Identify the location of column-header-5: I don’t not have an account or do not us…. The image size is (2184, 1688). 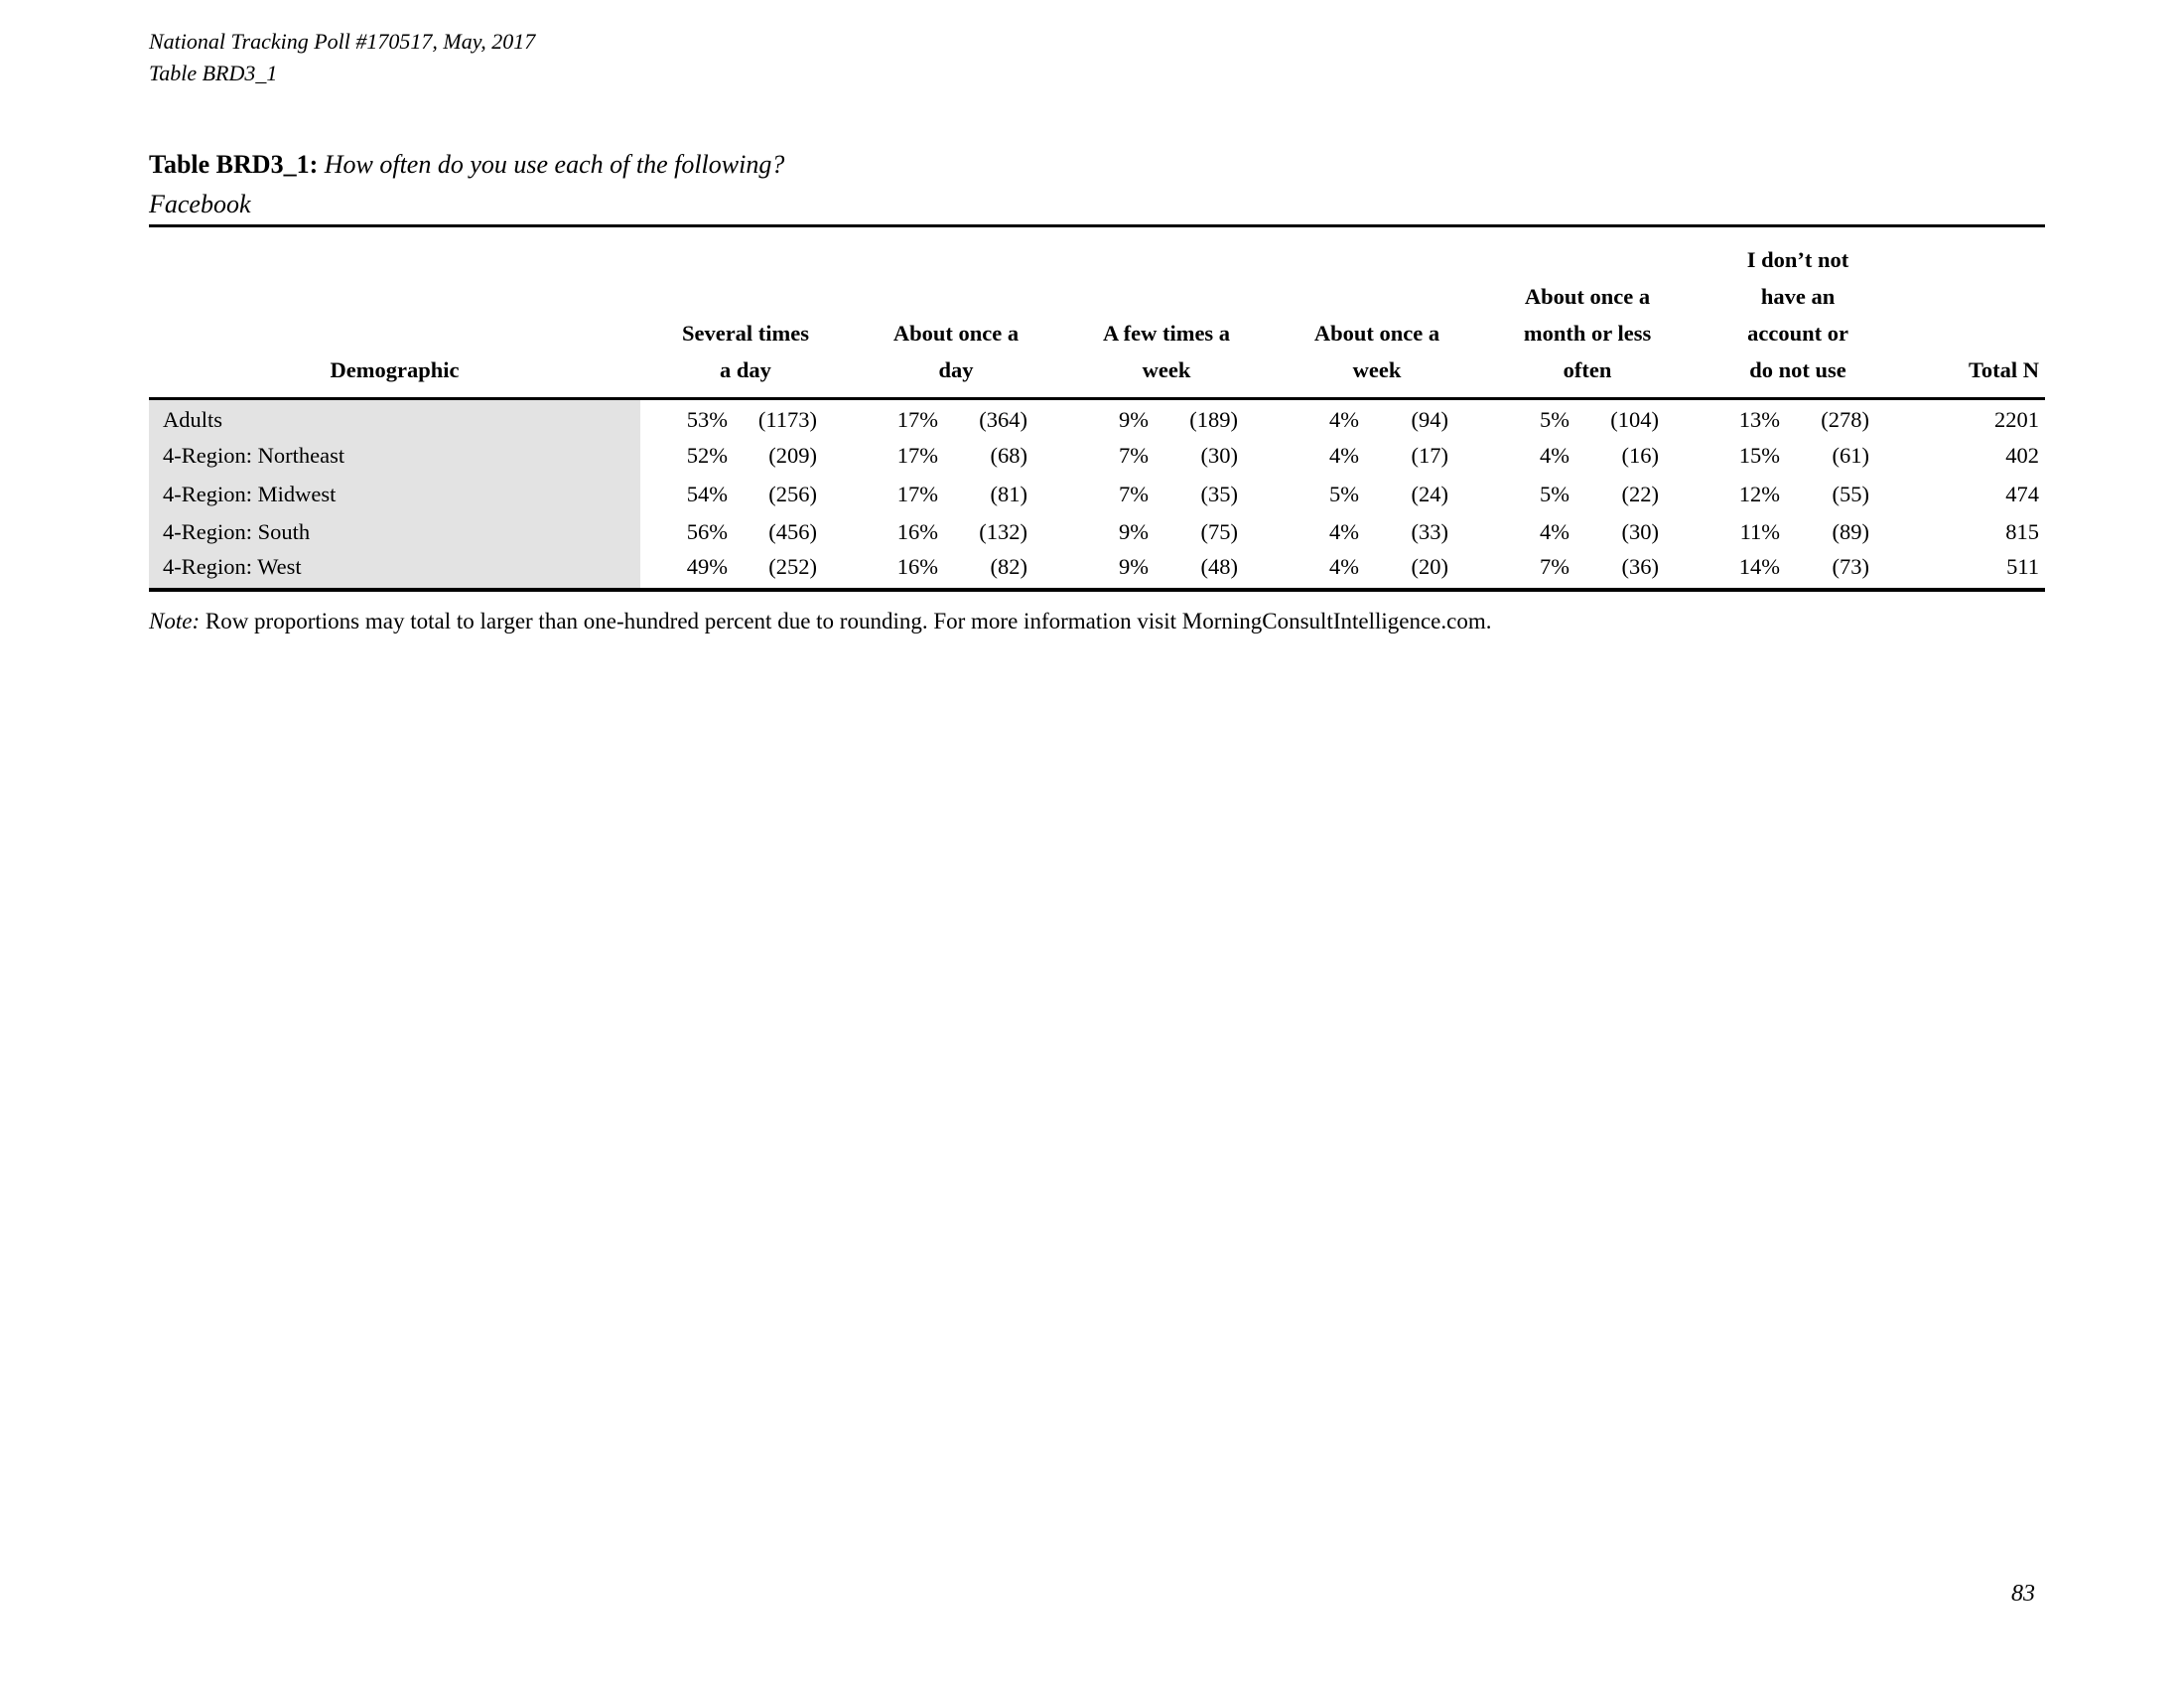
(1798, 312).